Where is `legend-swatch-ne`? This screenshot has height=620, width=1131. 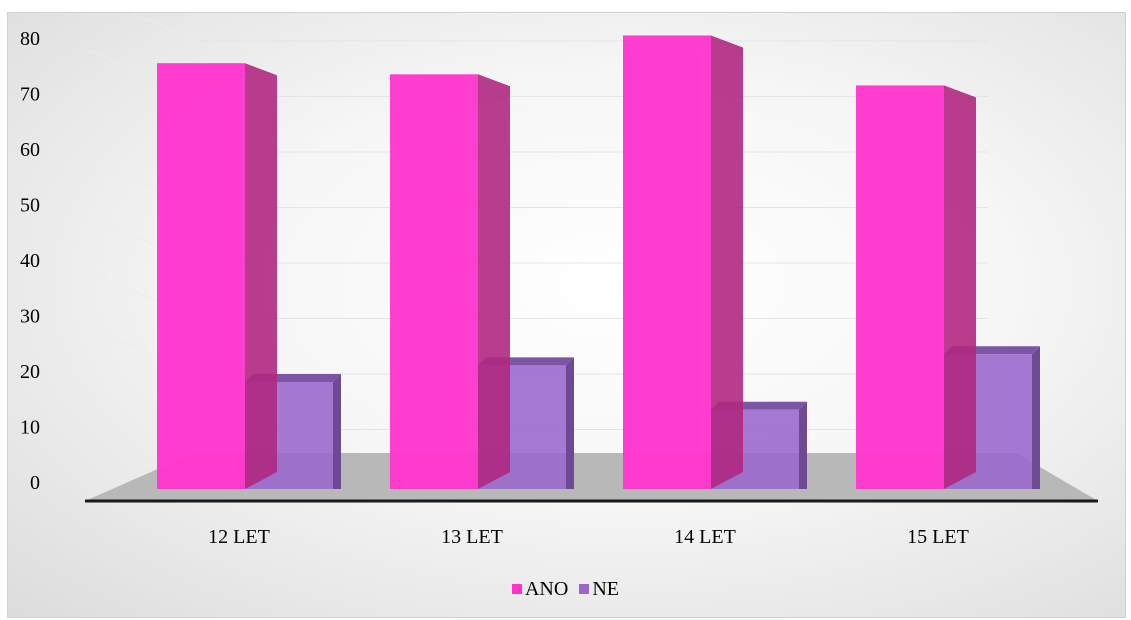 legend-swatch-ne is located at coordinates (584, 589).